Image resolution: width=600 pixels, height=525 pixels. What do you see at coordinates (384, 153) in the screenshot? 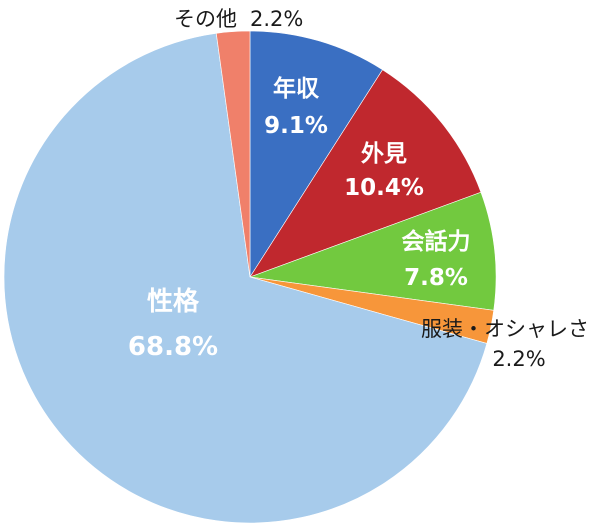
I see `slice-label-name-appearance: 外見` at bounding box center [384, 153].